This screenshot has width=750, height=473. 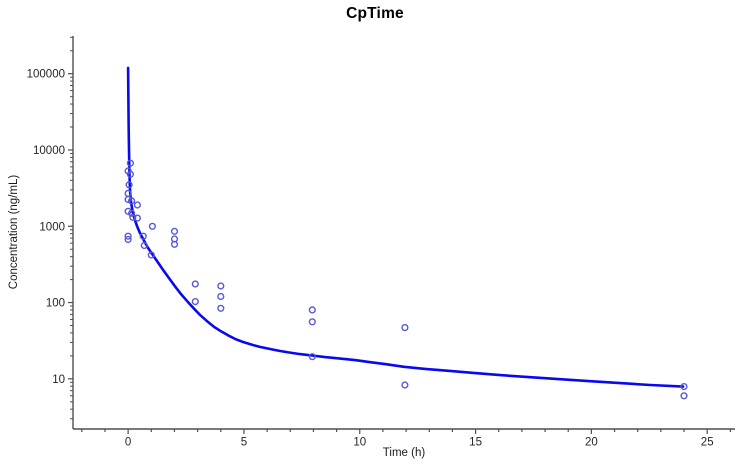 I want to click on y-tick-label: 10, so click(x=58, y=380).